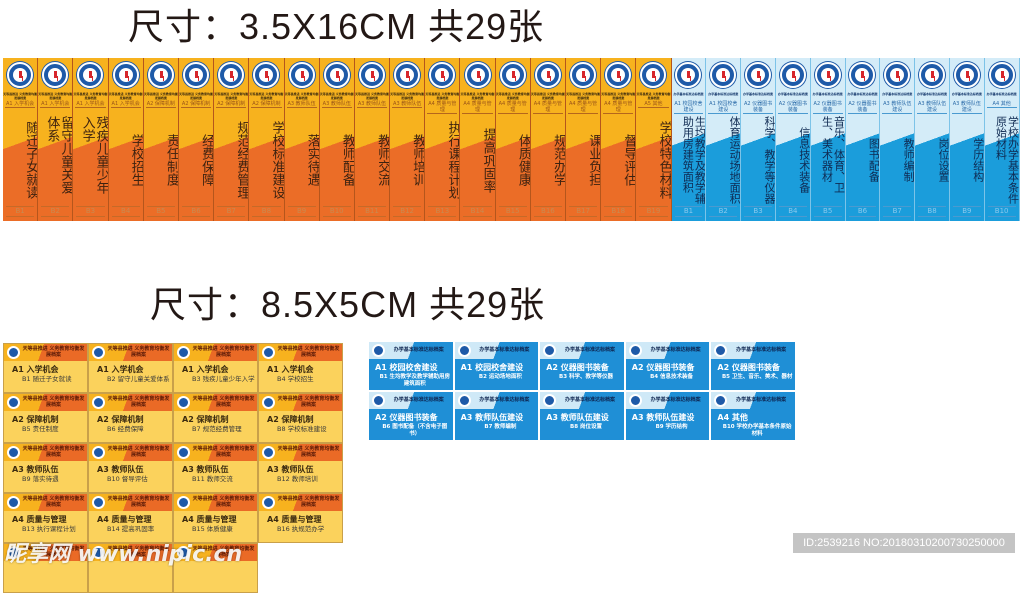 This screenshot has height=593, width=1024. I want to click on section-title-labels: 尺寸：8.5X5CM 共29张, so click(348, 304).